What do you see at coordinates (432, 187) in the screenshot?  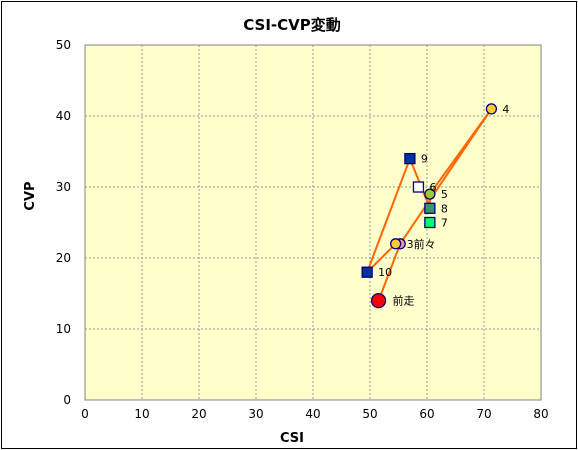 I see `point-label: 6` at bounding box center [432, 187].